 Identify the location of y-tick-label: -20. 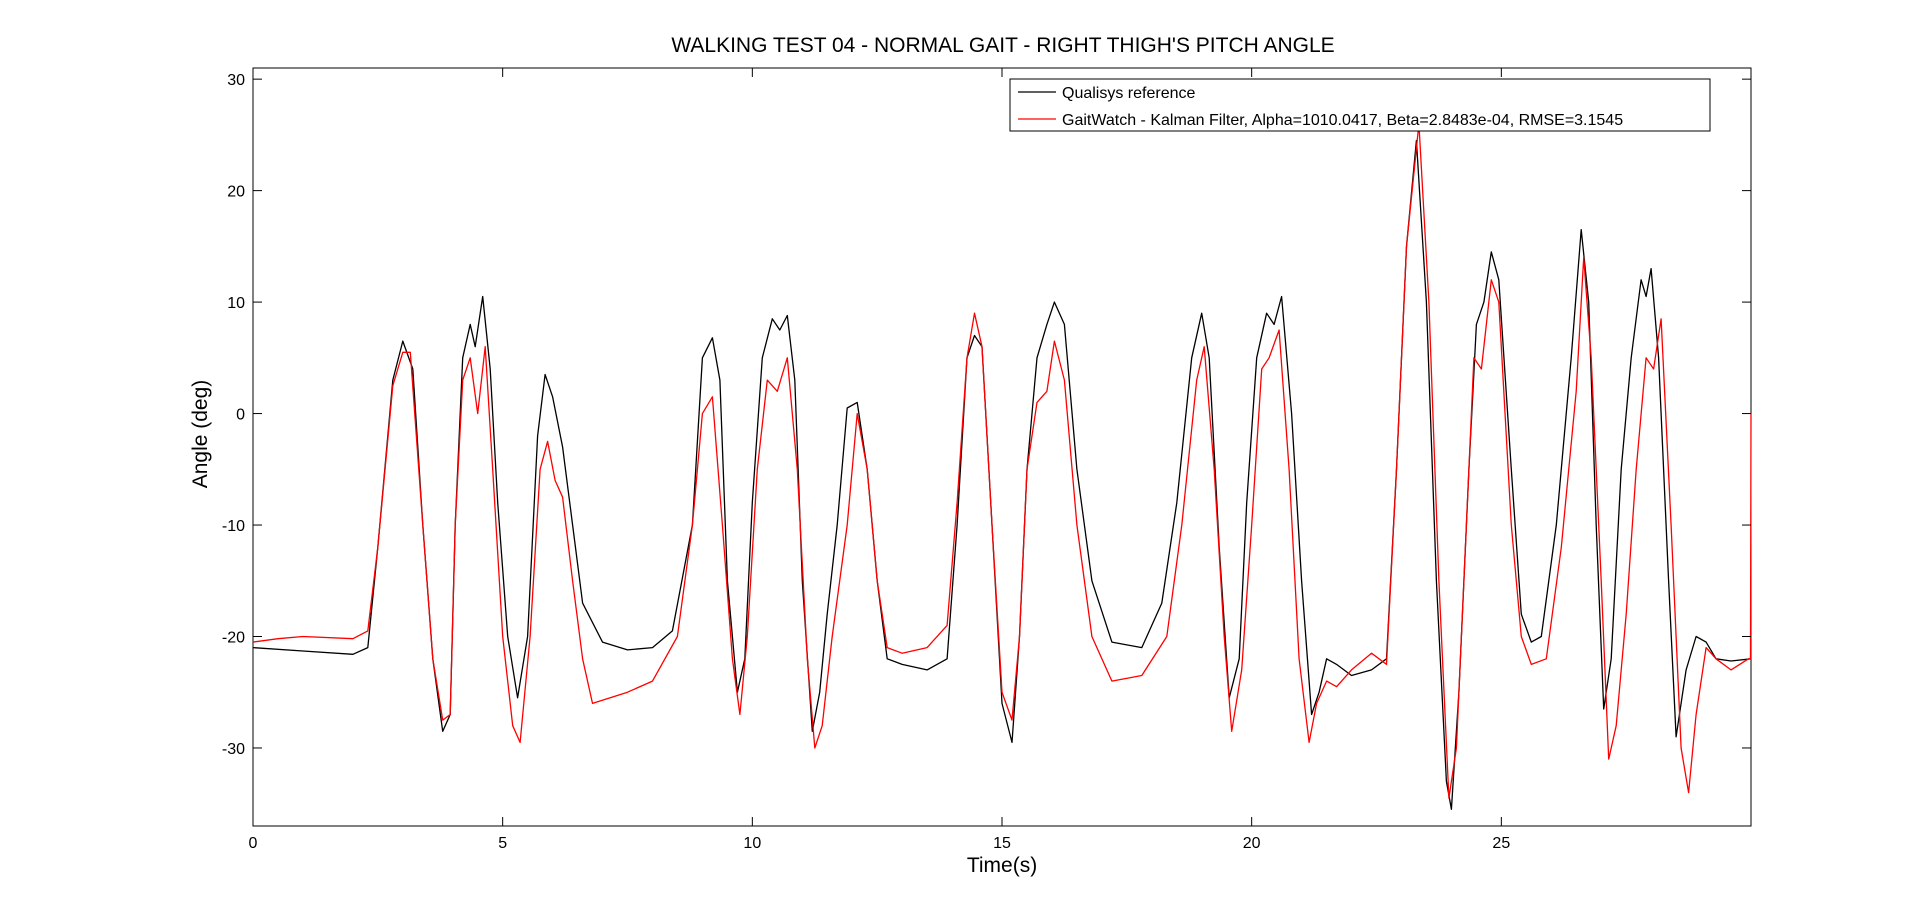
(233, 638).